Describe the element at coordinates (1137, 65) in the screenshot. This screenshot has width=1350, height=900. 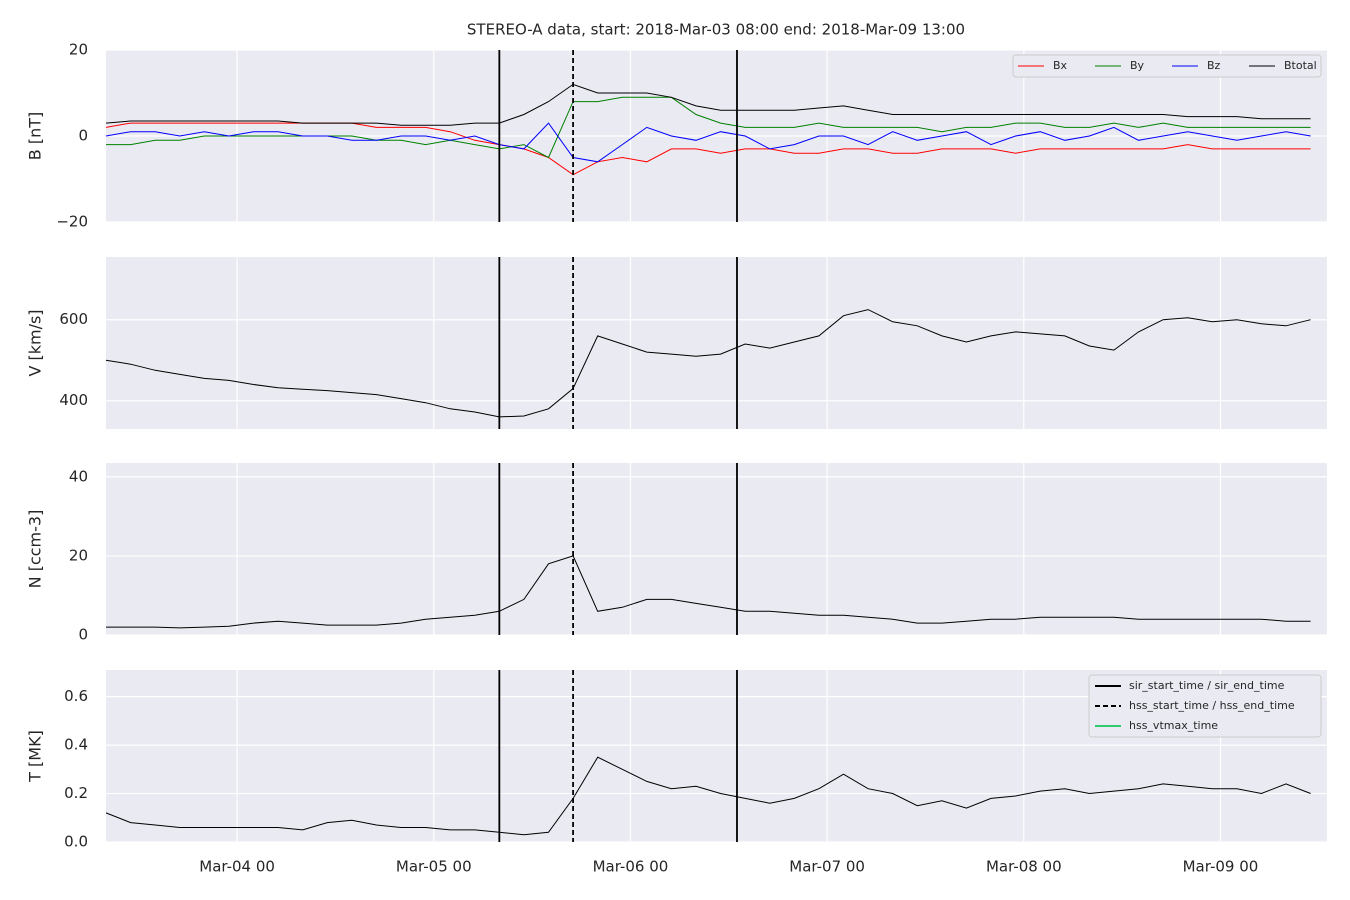
I see `legend-label: By` at that location.